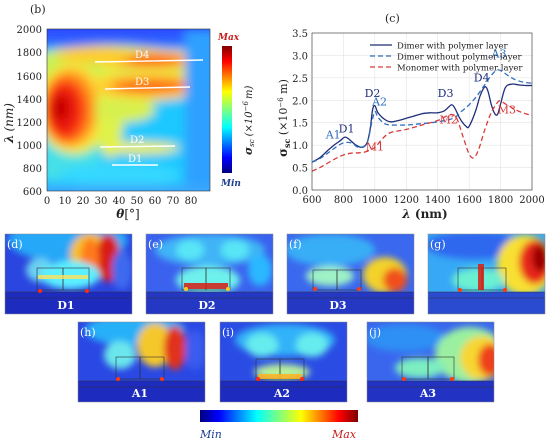 This screenshot has height=444, width=550. Describe the element at coordinates (230, 184) in the screenshot. I see `colorbar-min-label: Min` at that location.